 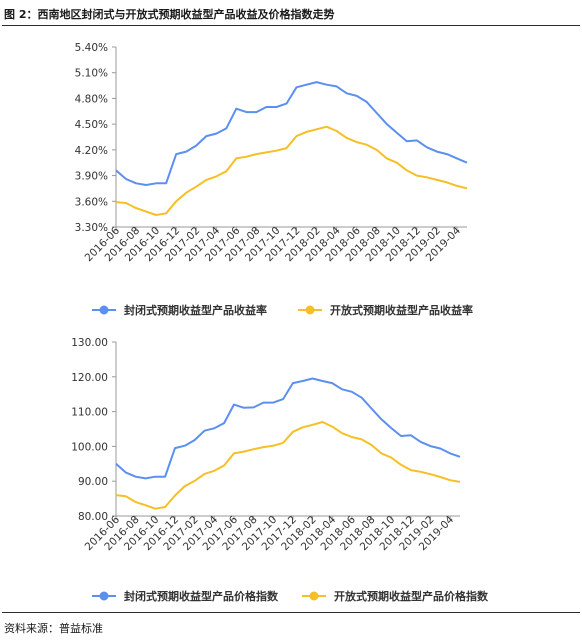 I want to click on y-tick-label: 5.40%, so click(x=91, y=48).